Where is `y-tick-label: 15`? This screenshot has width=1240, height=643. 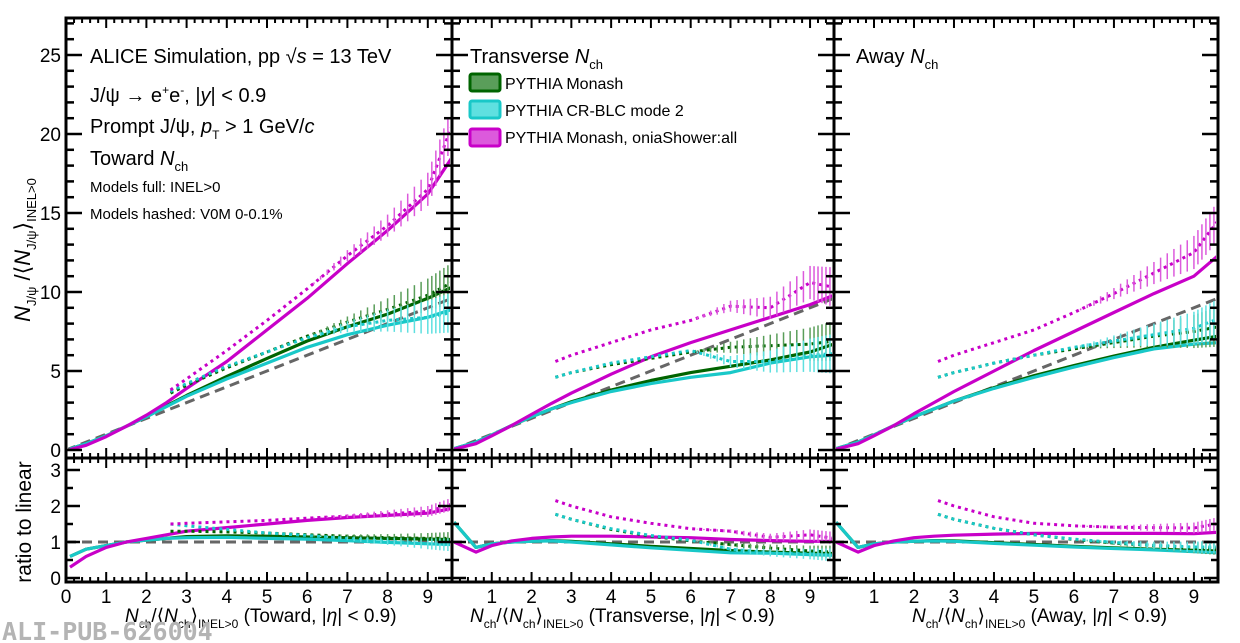
y-tick-label: 15 is located at coordinates (50, 214).